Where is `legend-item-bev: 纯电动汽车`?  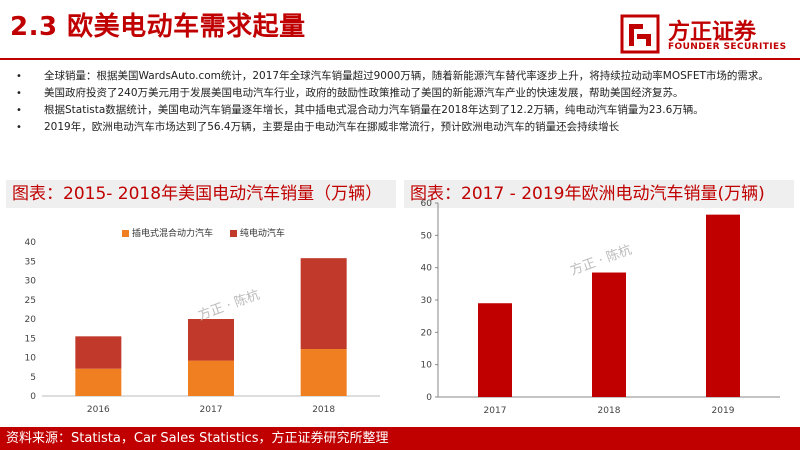
legend-item-bev: 纯电动汽车 is located at coordinates (257, 234).